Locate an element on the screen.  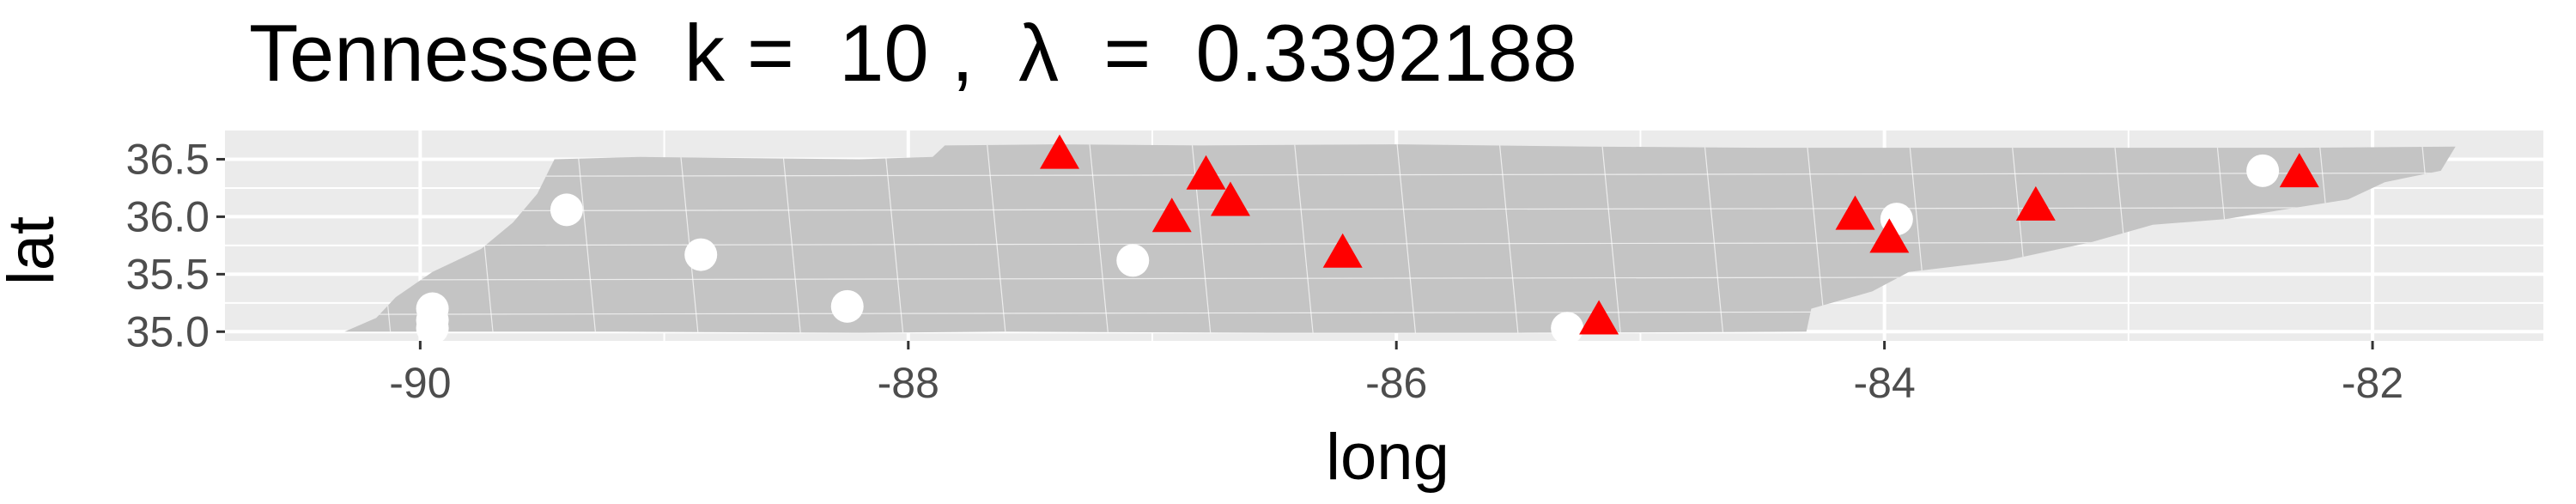
chart-title: Tennessee k = 10 , λ = 0.3392188 is located at coordinates (913, 53).